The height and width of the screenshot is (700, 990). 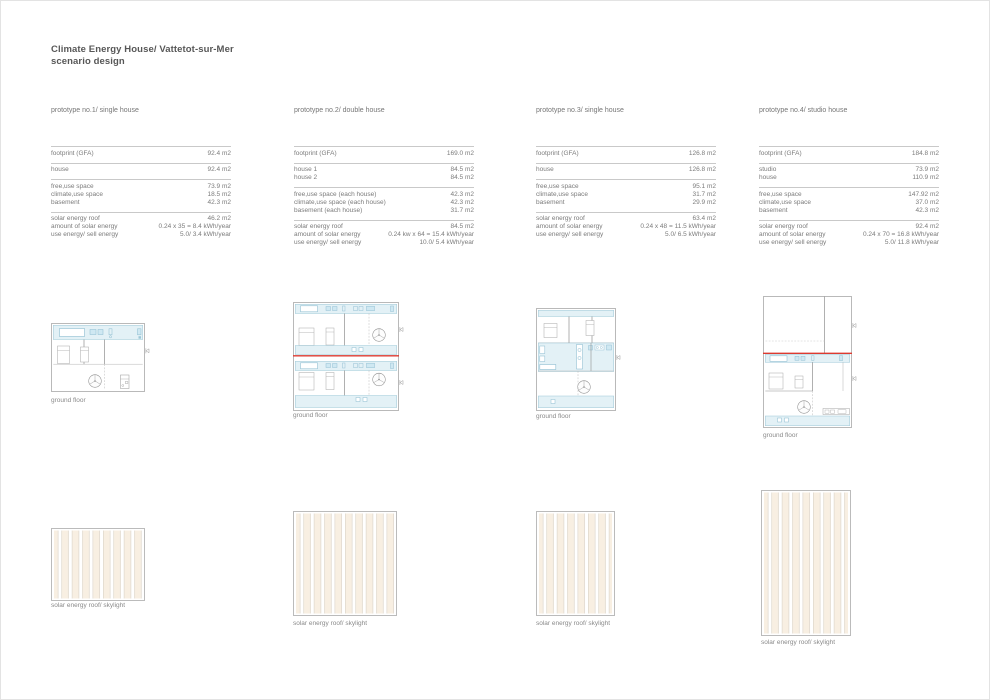 I want to click on row-value: 169.0 m2, so click(x=460, y=153).